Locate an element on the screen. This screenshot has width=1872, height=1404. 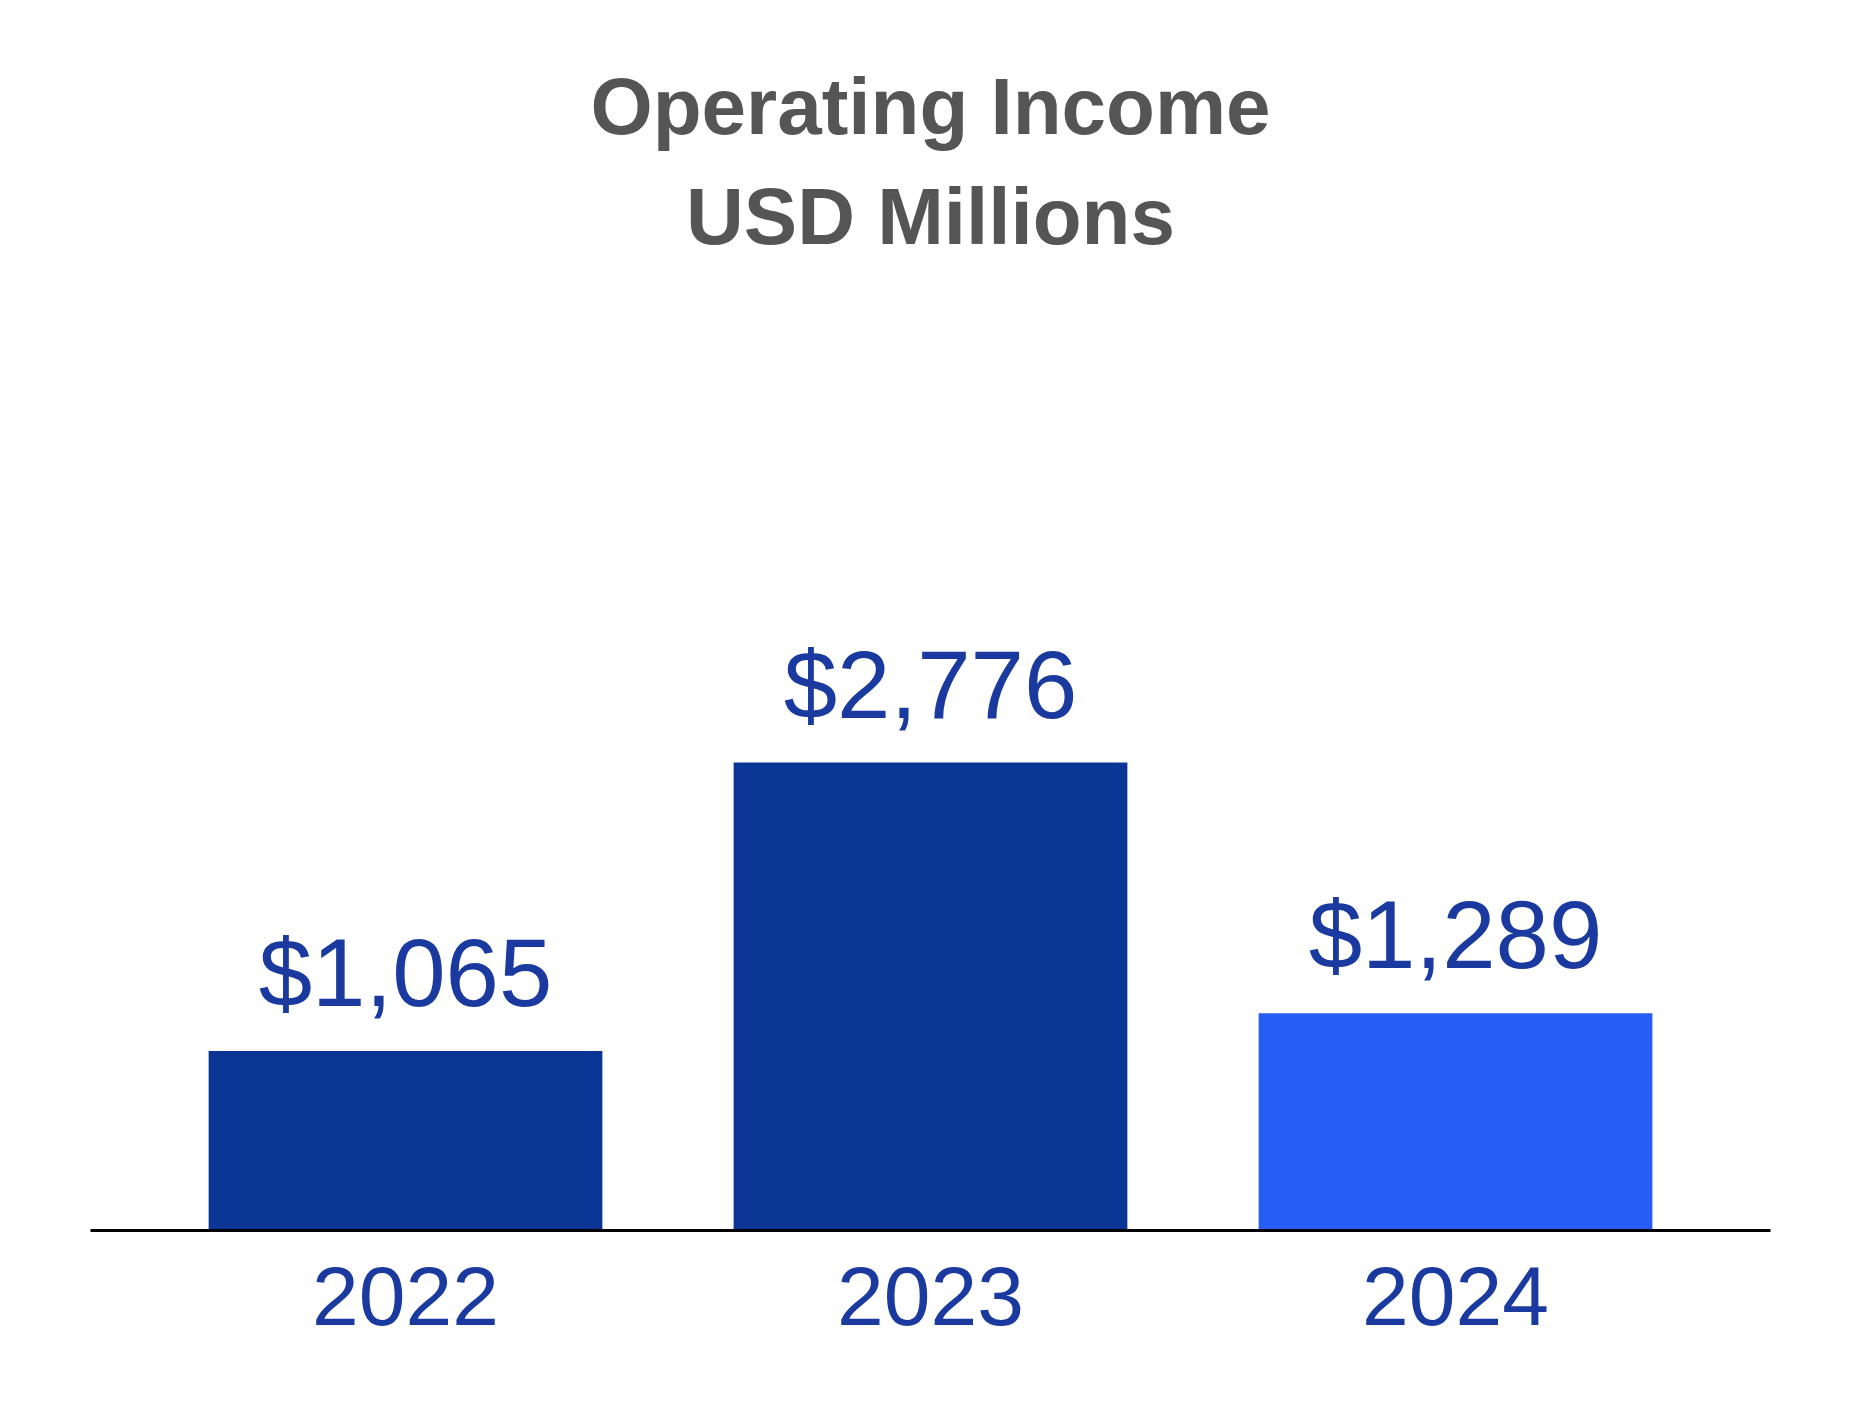
data-label: $1,065 is located at coordinates (405, 972).